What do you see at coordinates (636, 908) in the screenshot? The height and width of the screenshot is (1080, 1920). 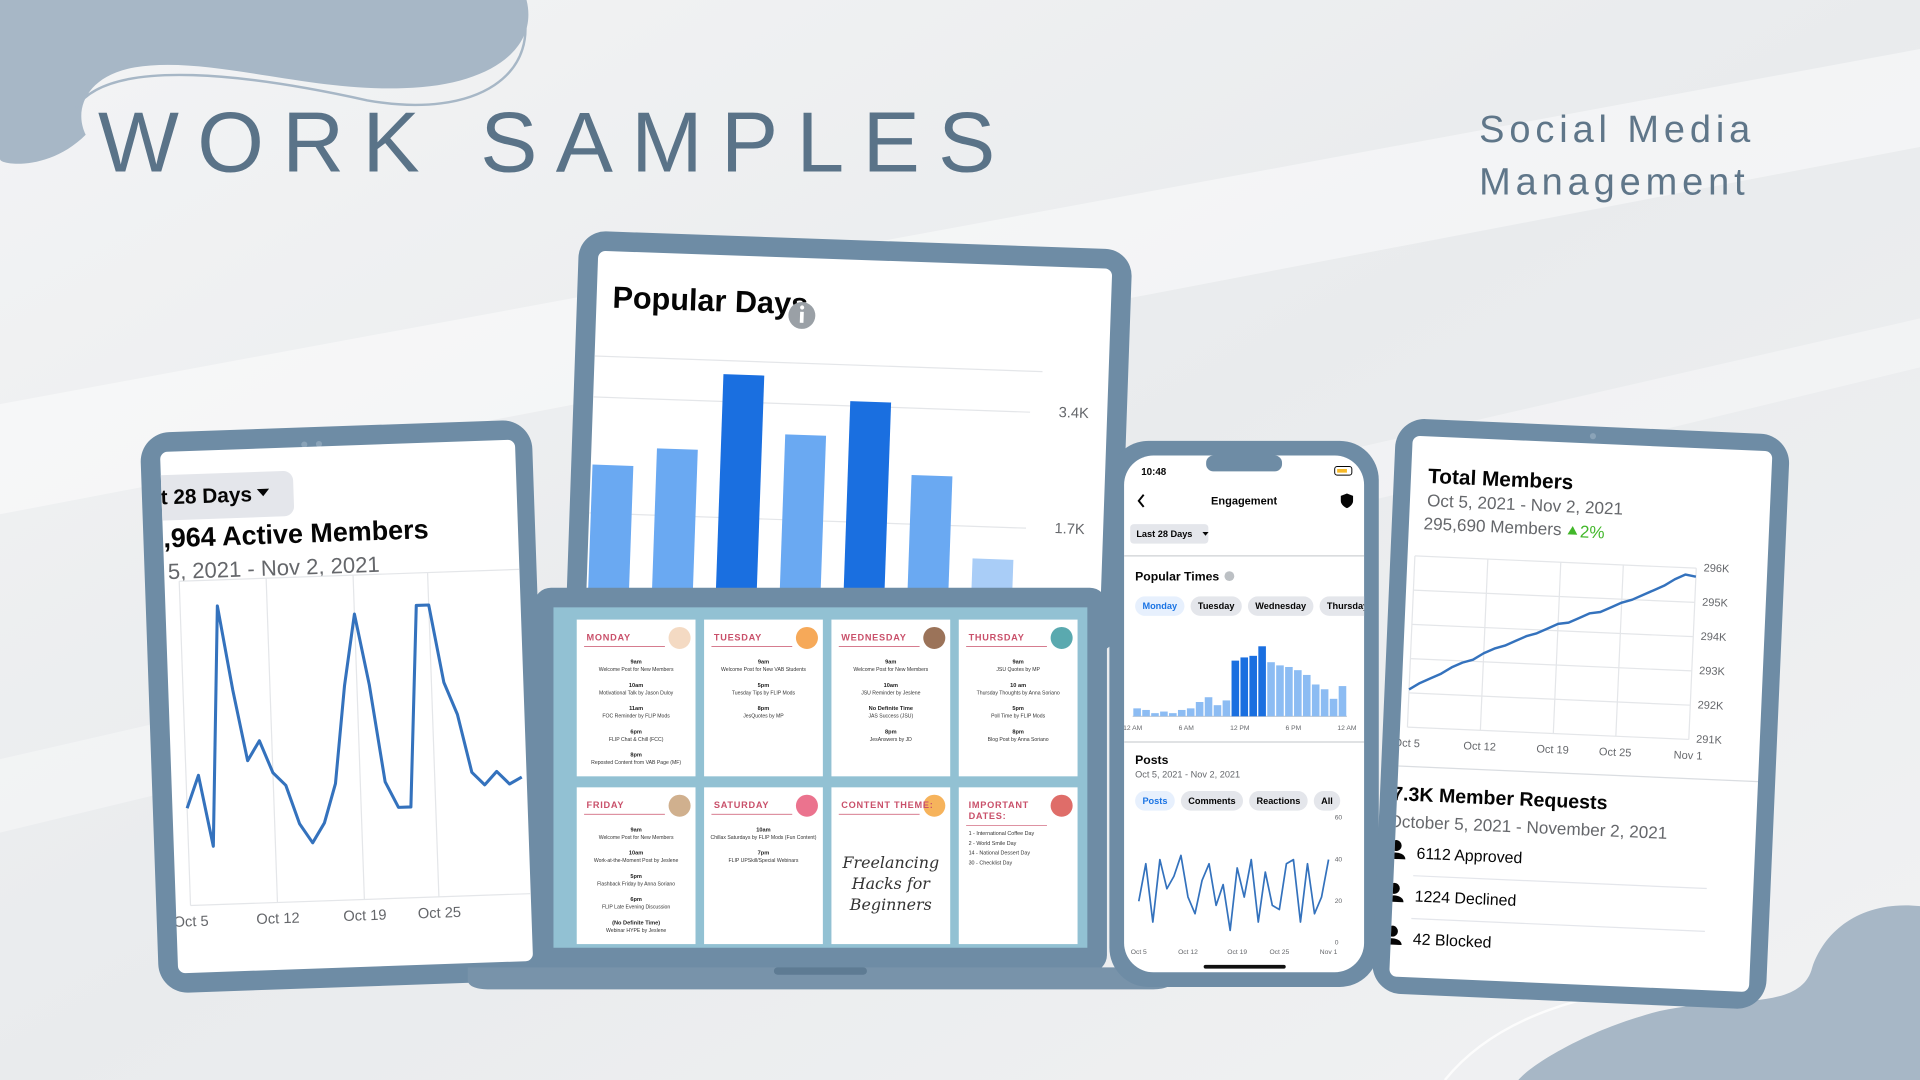 I see `schedule-item: FLIP Late Evening Discussion` at bounding box center [636, 908].